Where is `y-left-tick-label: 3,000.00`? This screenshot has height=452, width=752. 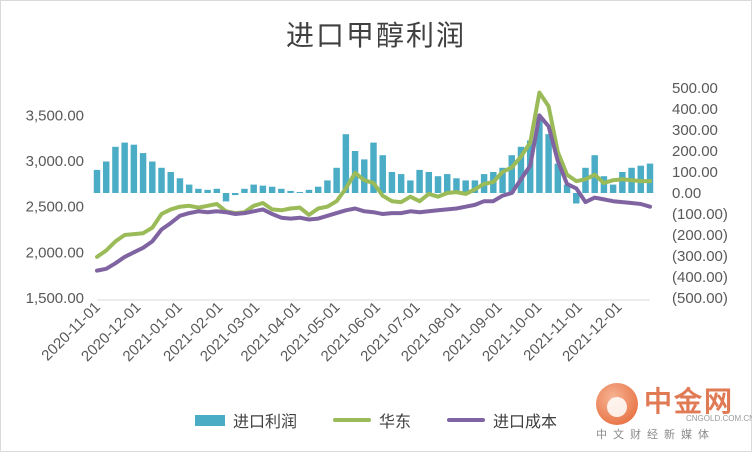 y-left-tick-label: 3,000.00 is located at coordinates (55, 161).